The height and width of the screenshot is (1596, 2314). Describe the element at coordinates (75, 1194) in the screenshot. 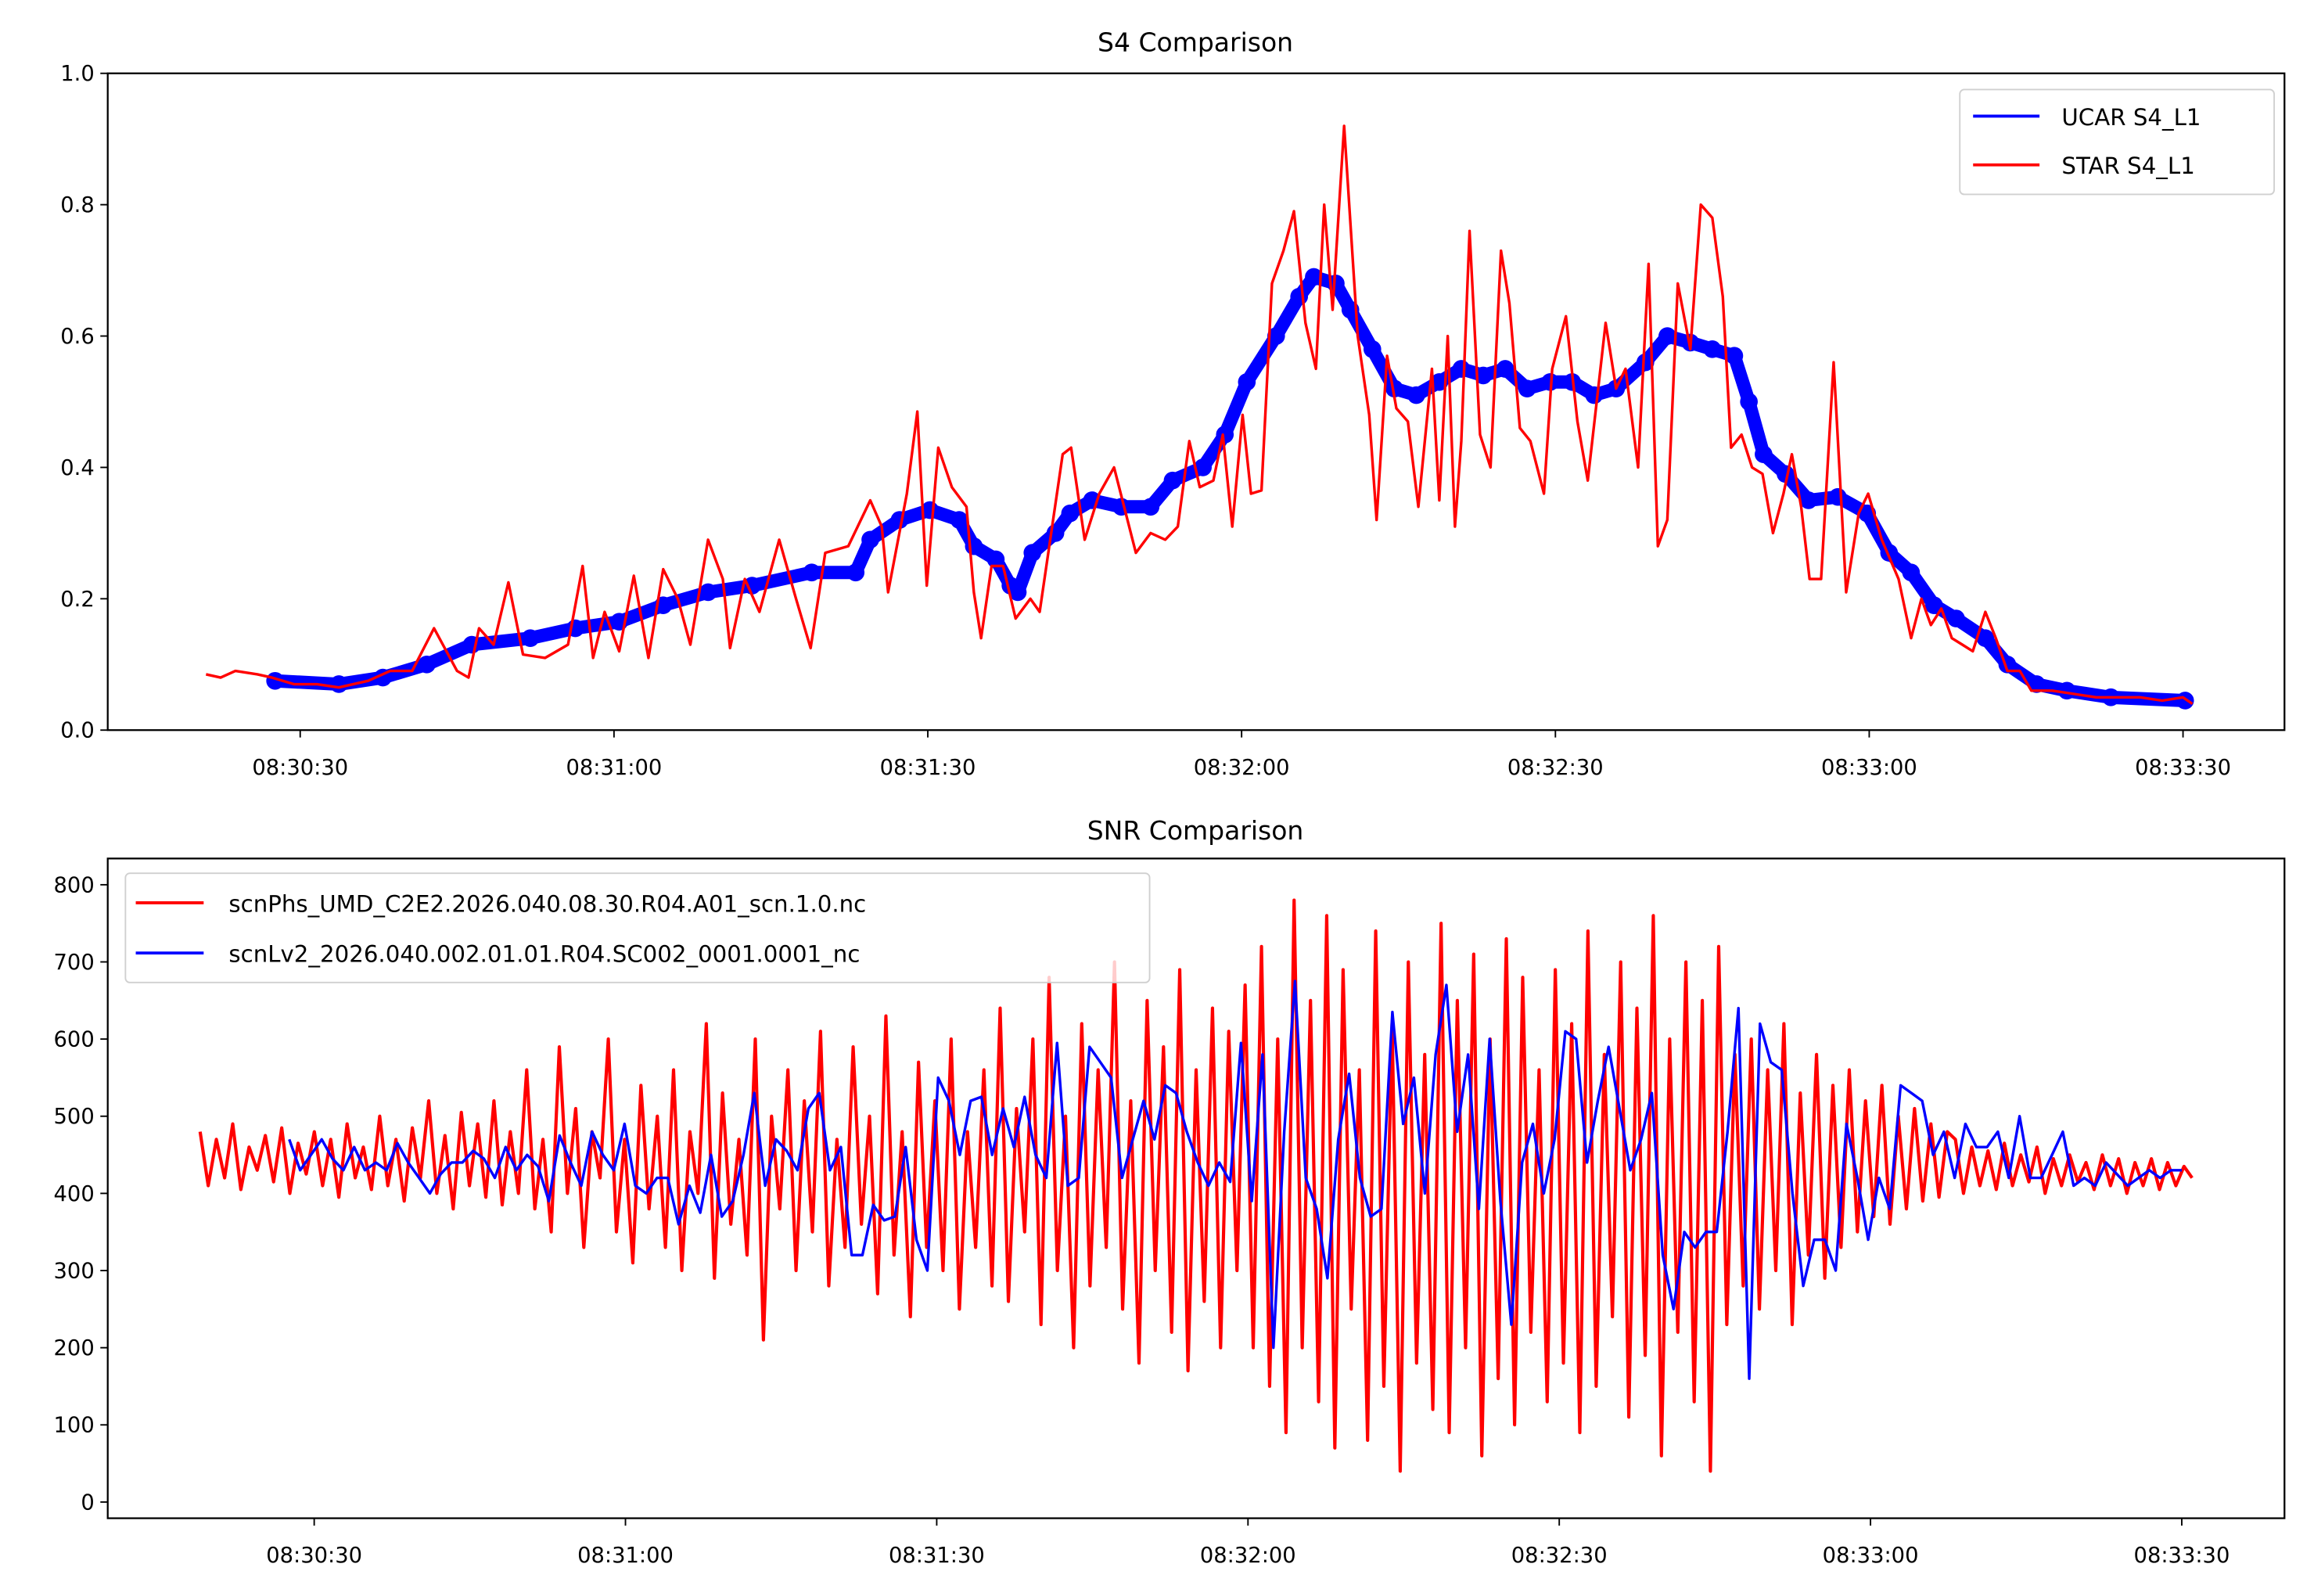

I see `y-tick-label: 400` at that location.